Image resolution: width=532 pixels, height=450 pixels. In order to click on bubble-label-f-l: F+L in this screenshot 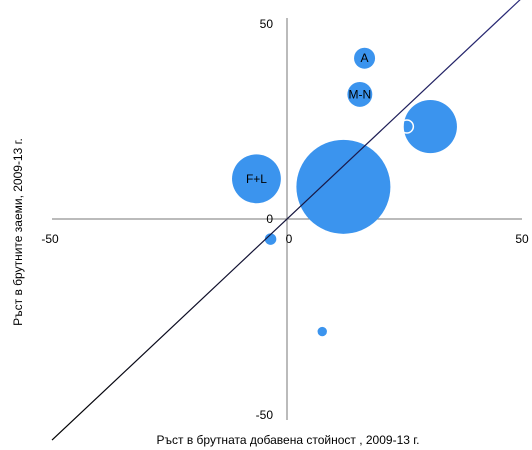, I will do `click(256, 179)`.